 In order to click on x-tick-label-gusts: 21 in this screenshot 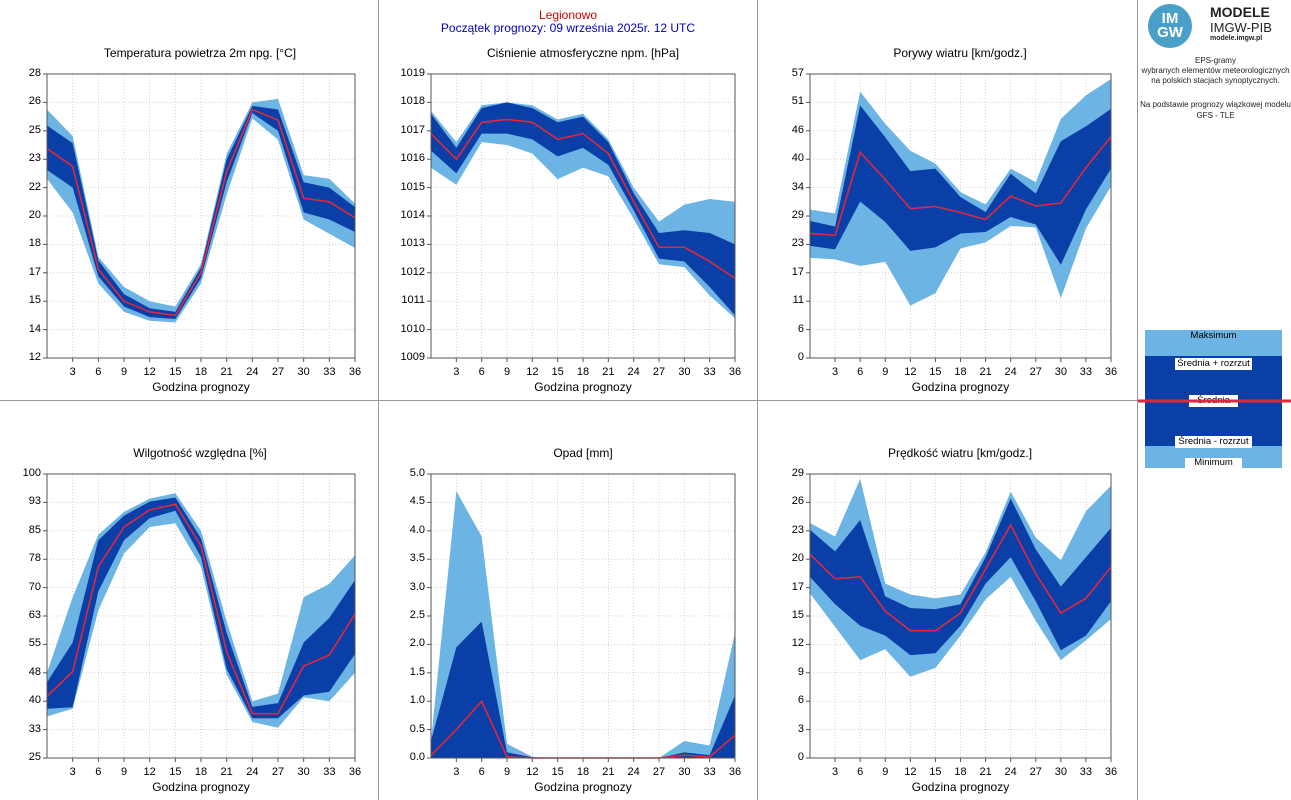, I will do `click(985, 372)`.